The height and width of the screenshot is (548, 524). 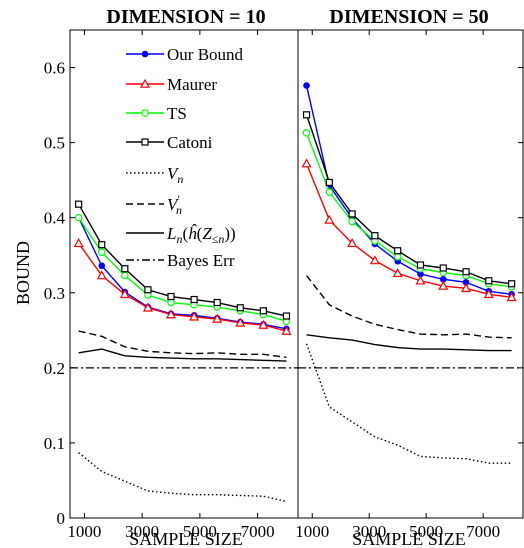 What do you see at coordinates (174, 204) in the screenshot?
I see `legend-label: V′ n` at bounding box center [174, 204].